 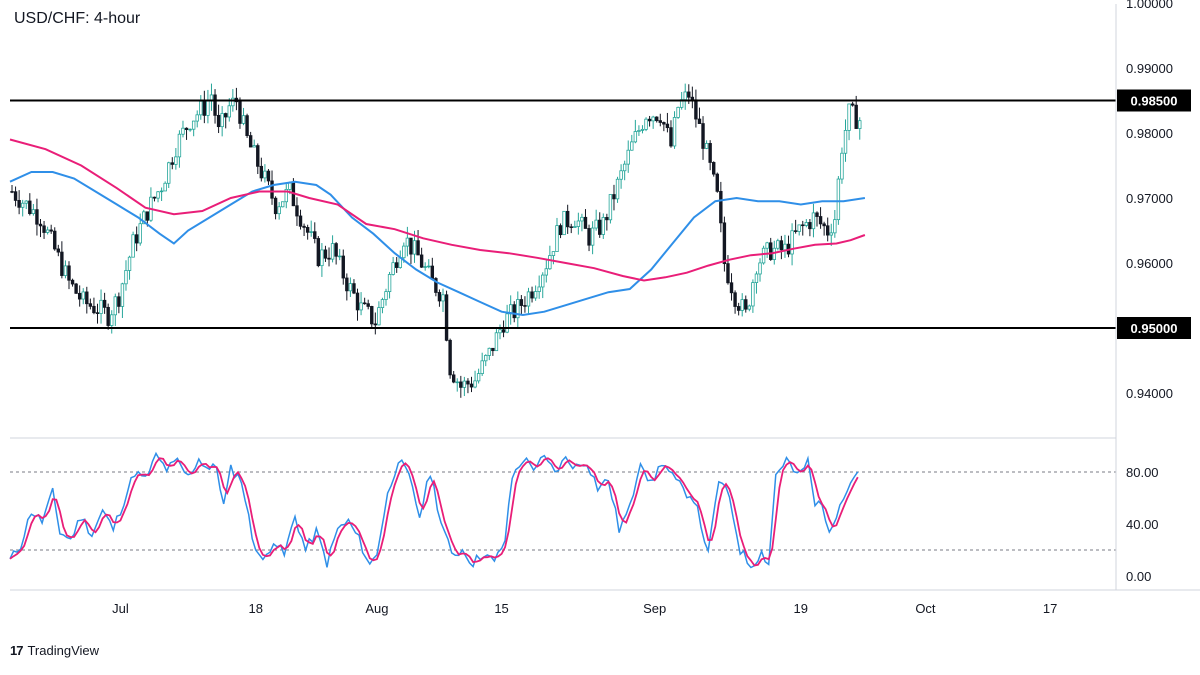 What do you see at coordinates (77, 18) in the screenshot?
I see `chart-title: USD/CHF: 4-hour` at bounding box center [77, 18].